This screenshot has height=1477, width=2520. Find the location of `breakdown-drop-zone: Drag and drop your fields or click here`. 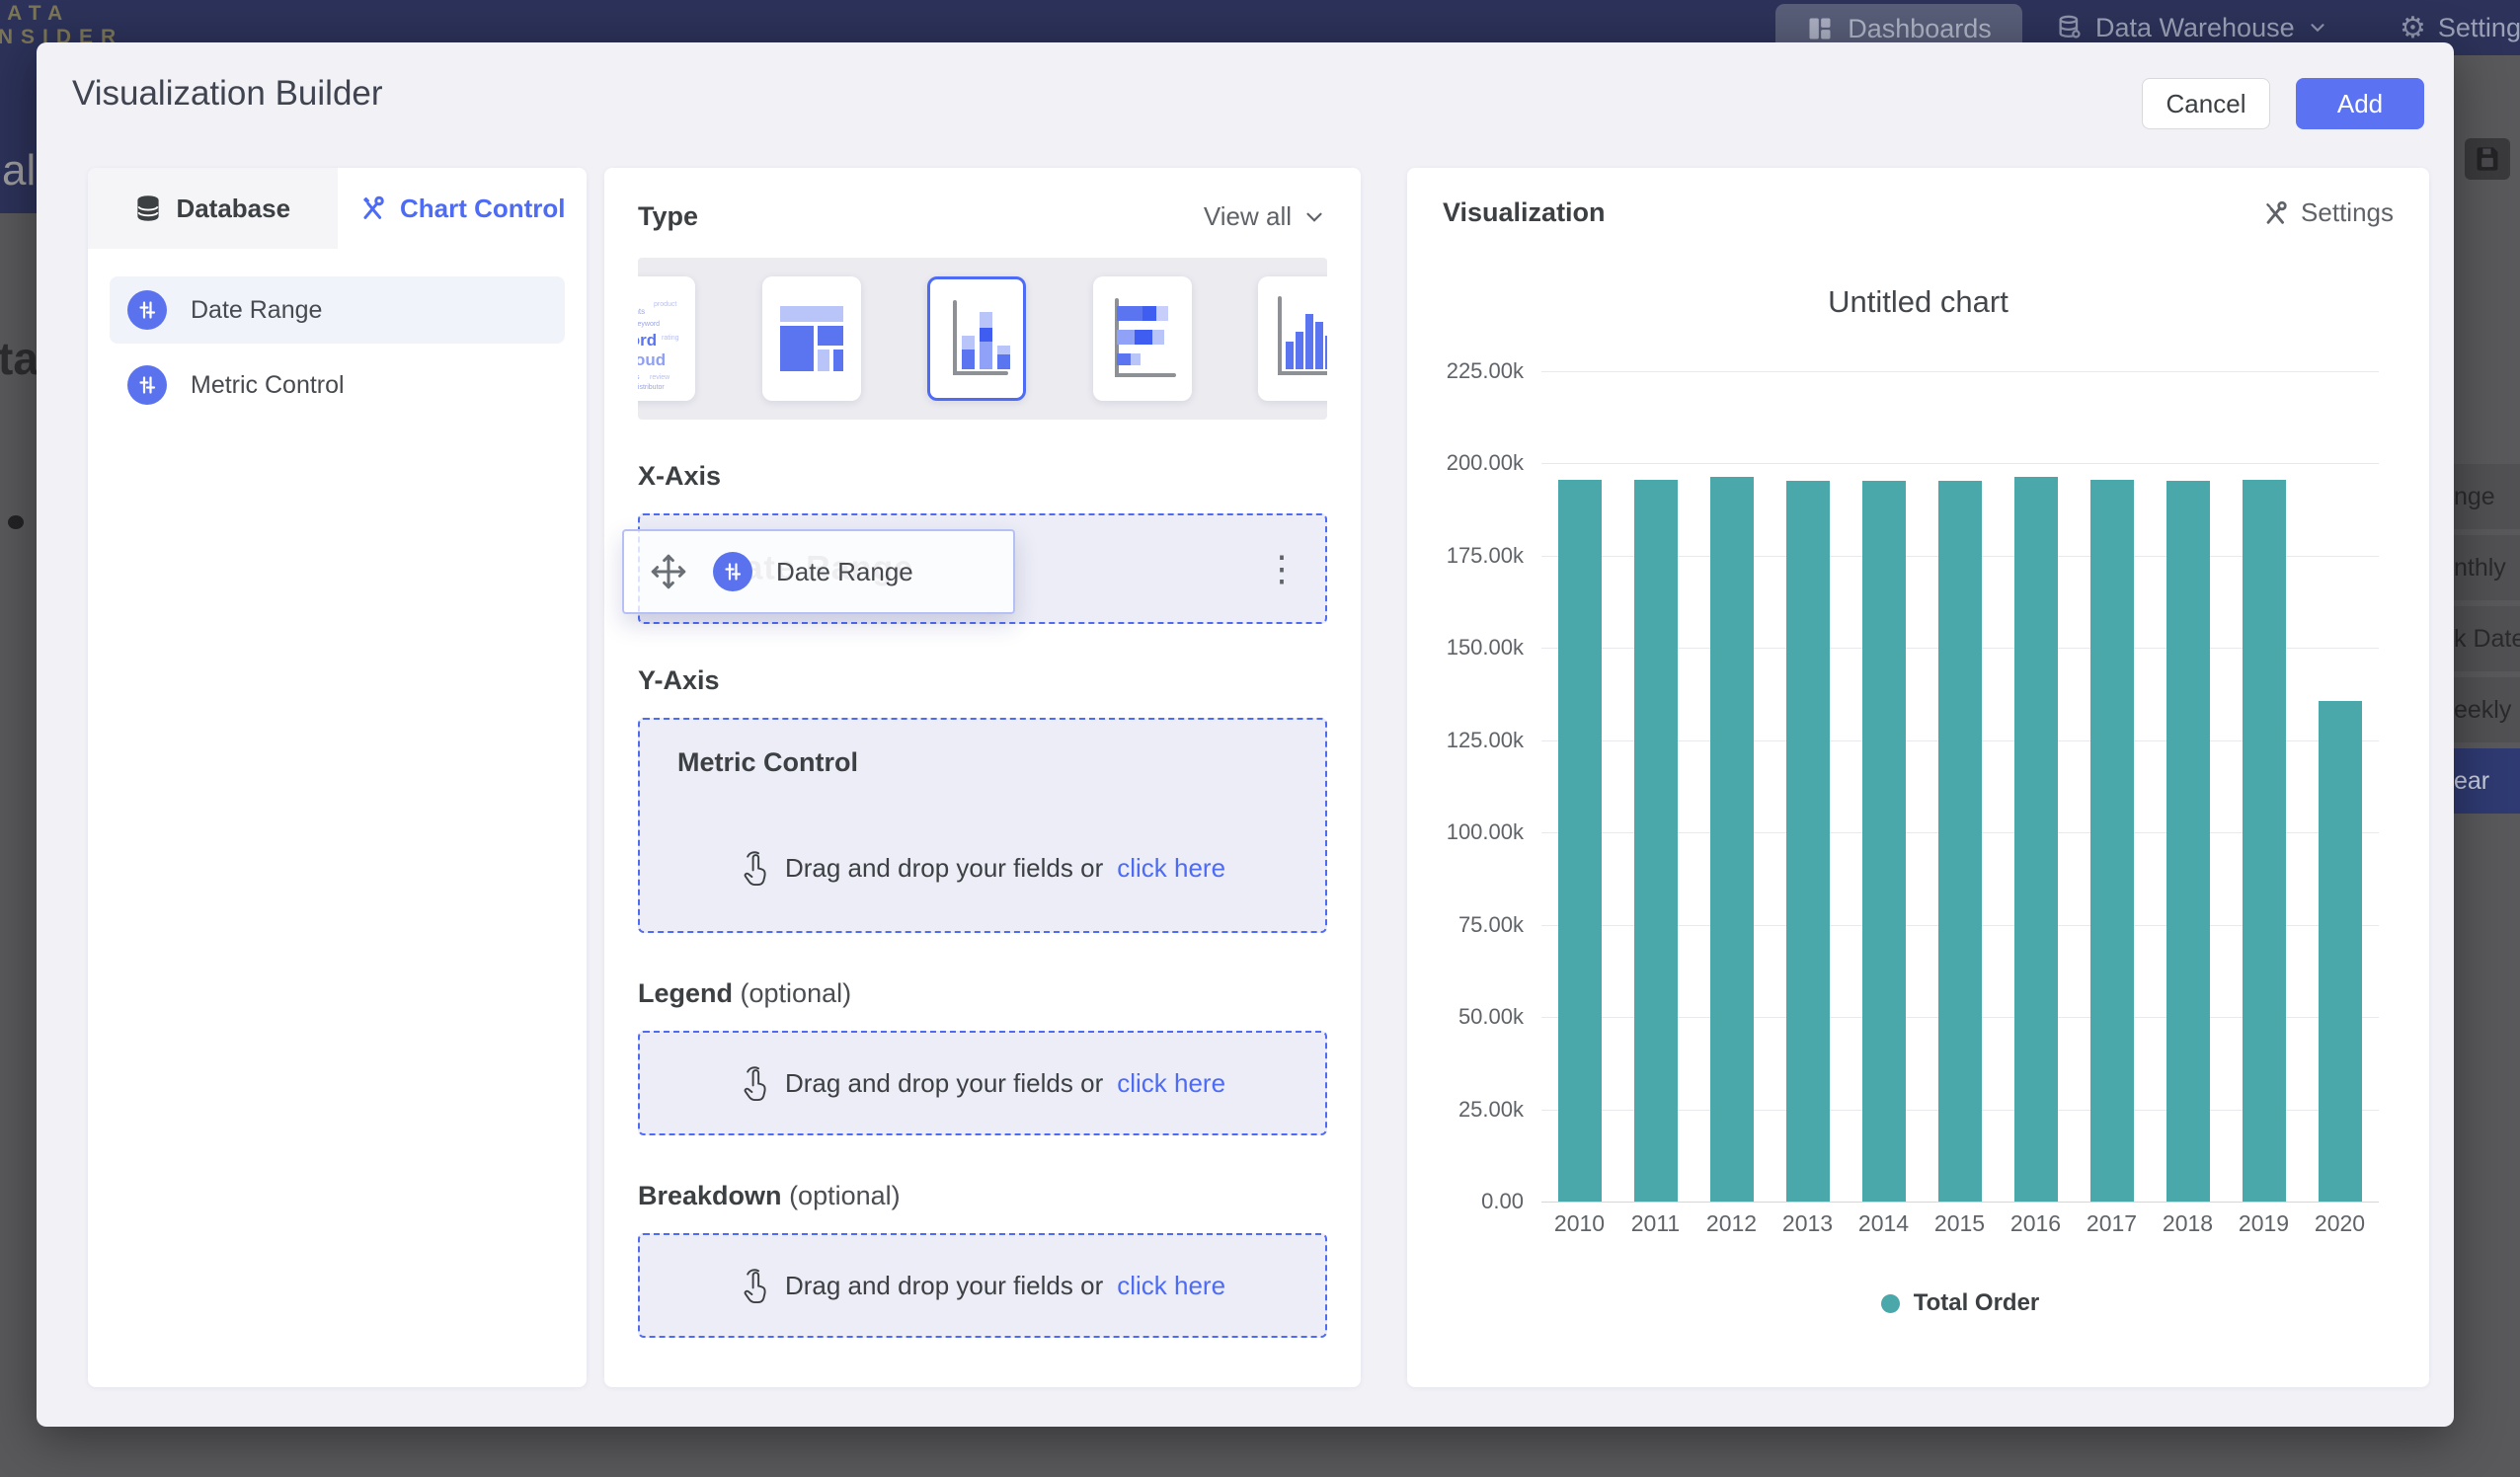

breakdown-drop-zone: Drag and drop your fields or click here is located at coordinates (982, 1285).